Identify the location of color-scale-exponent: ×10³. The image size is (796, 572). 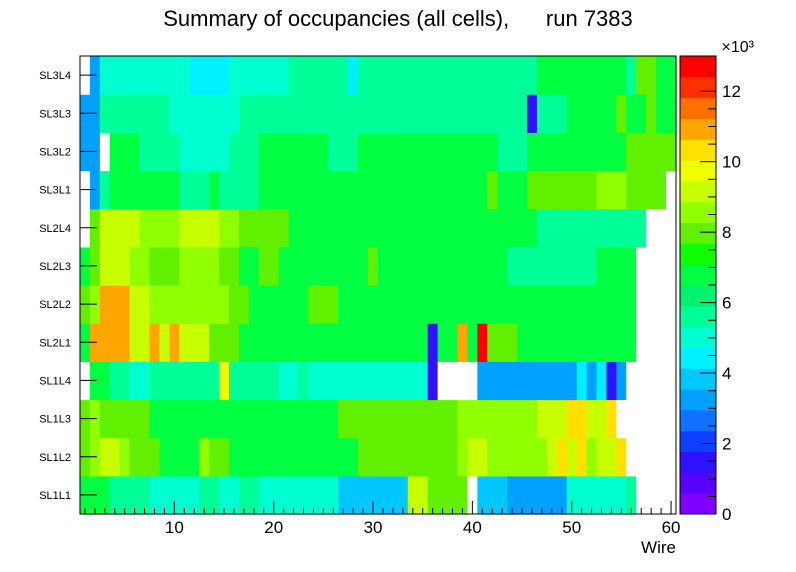
(738, 47).